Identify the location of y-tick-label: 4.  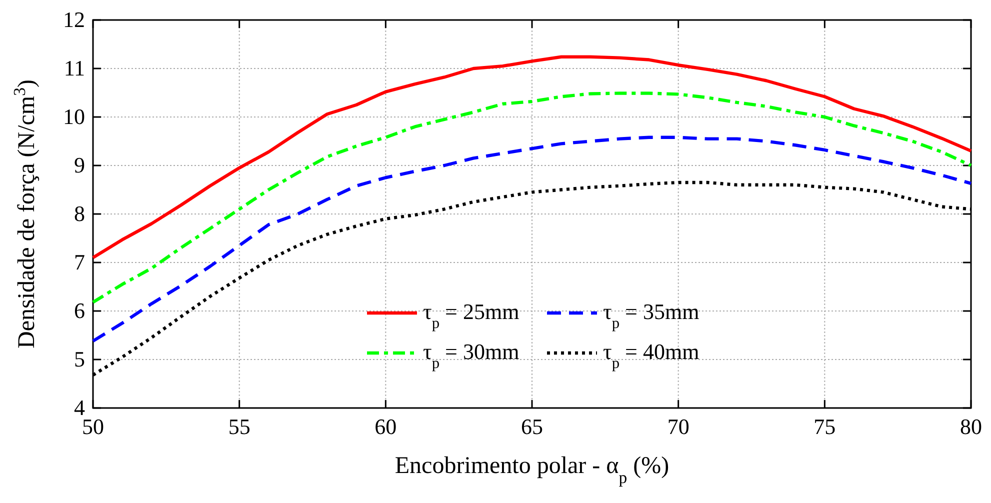
(79, 407).